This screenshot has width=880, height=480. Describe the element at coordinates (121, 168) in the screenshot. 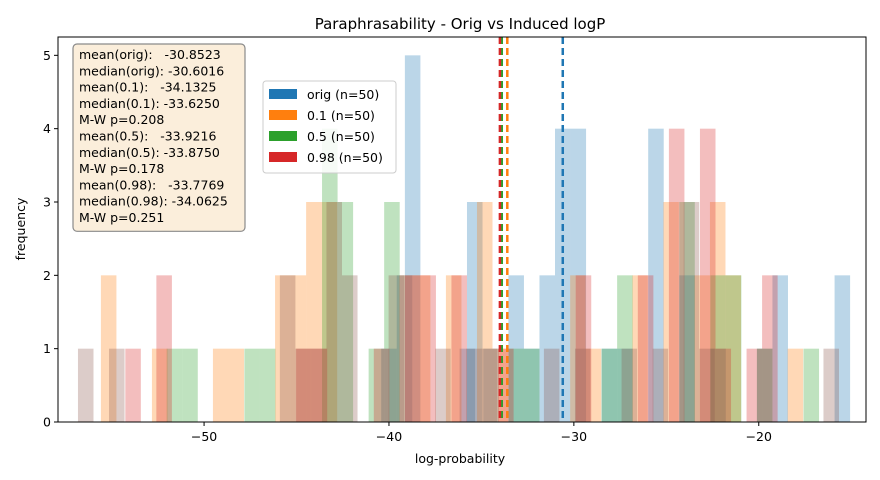

I see `stats-line: M-W p=0.178` at that location.